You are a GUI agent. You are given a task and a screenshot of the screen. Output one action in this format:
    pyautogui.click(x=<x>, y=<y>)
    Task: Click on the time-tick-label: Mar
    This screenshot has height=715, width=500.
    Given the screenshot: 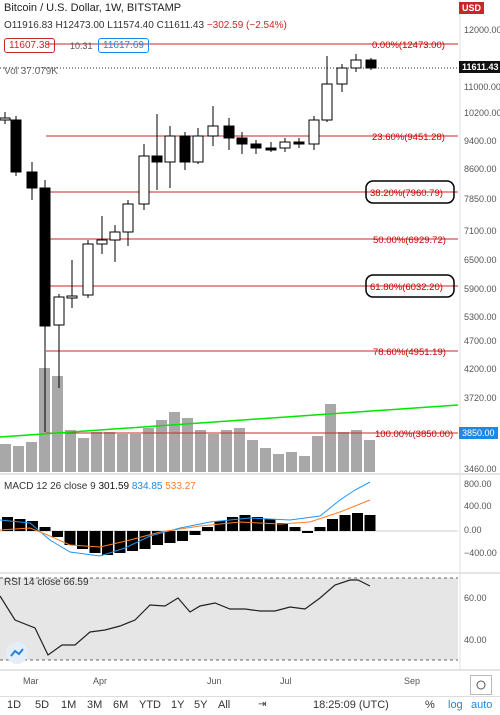 What is the action you would take?
    pyautogui.click(x=31, y=681)
    